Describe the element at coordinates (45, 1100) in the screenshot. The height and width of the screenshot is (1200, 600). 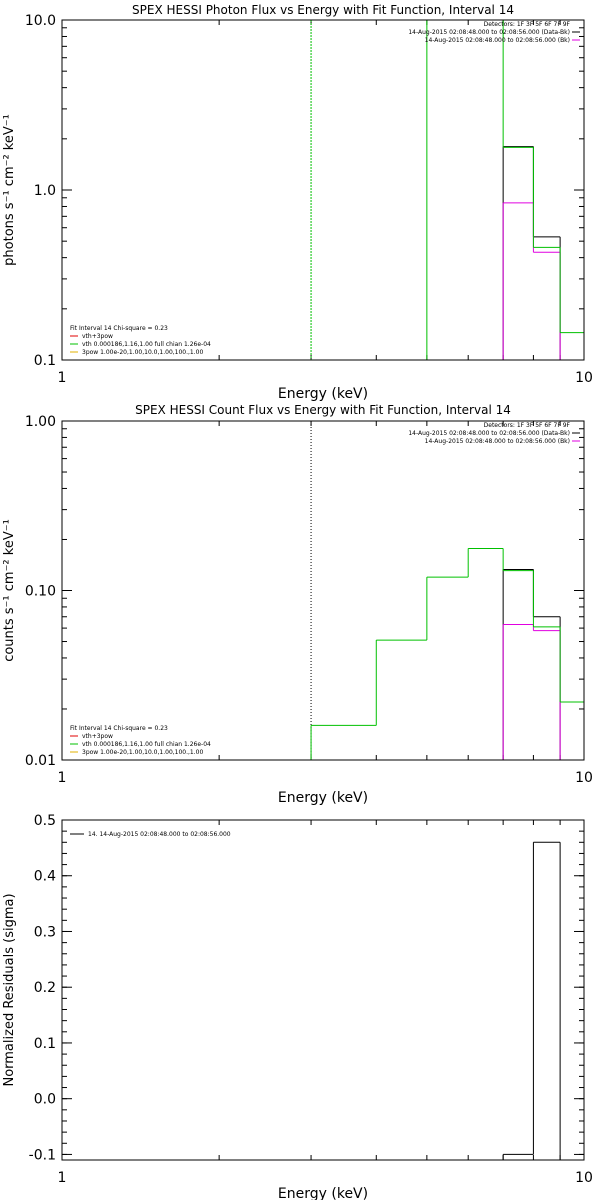
I see `y-tick-label: 0.0` at that location.